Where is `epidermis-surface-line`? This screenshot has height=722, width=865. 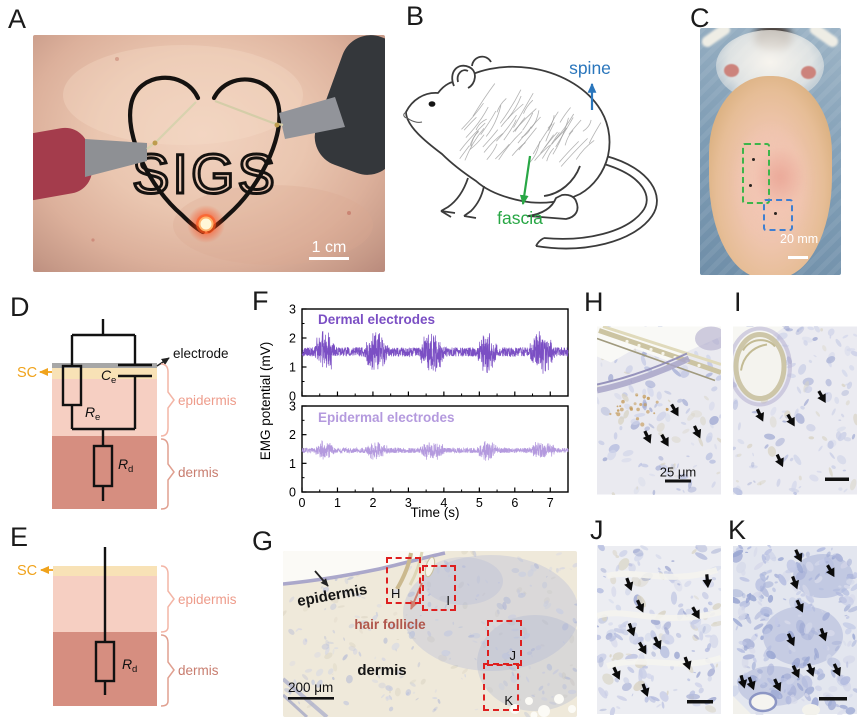 epidermis-surface-line is located at coordinates (642, 369).